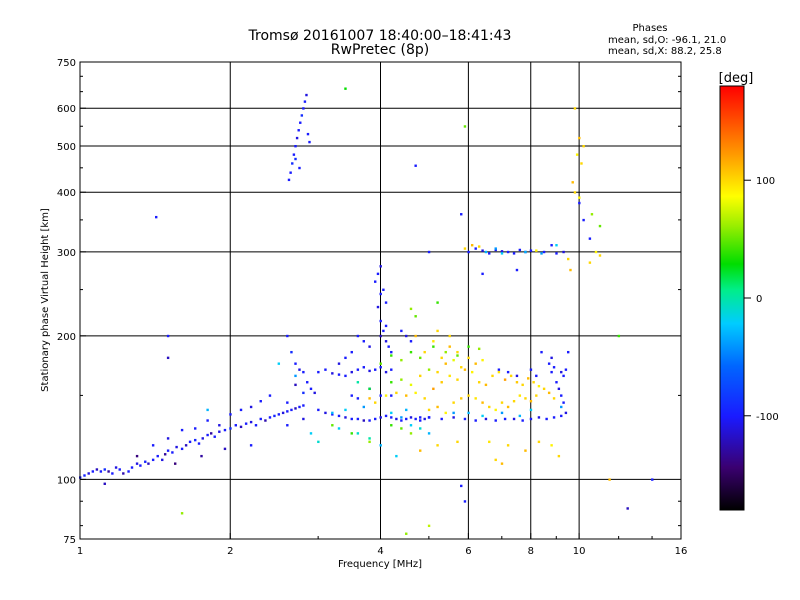 The height and width of the screenshot is (600, 800). Describe the element at coordinates (665, 51) in the screenshot. I see `stats-line-x: mean, sd,X: 88.2, 25.8` at that location.